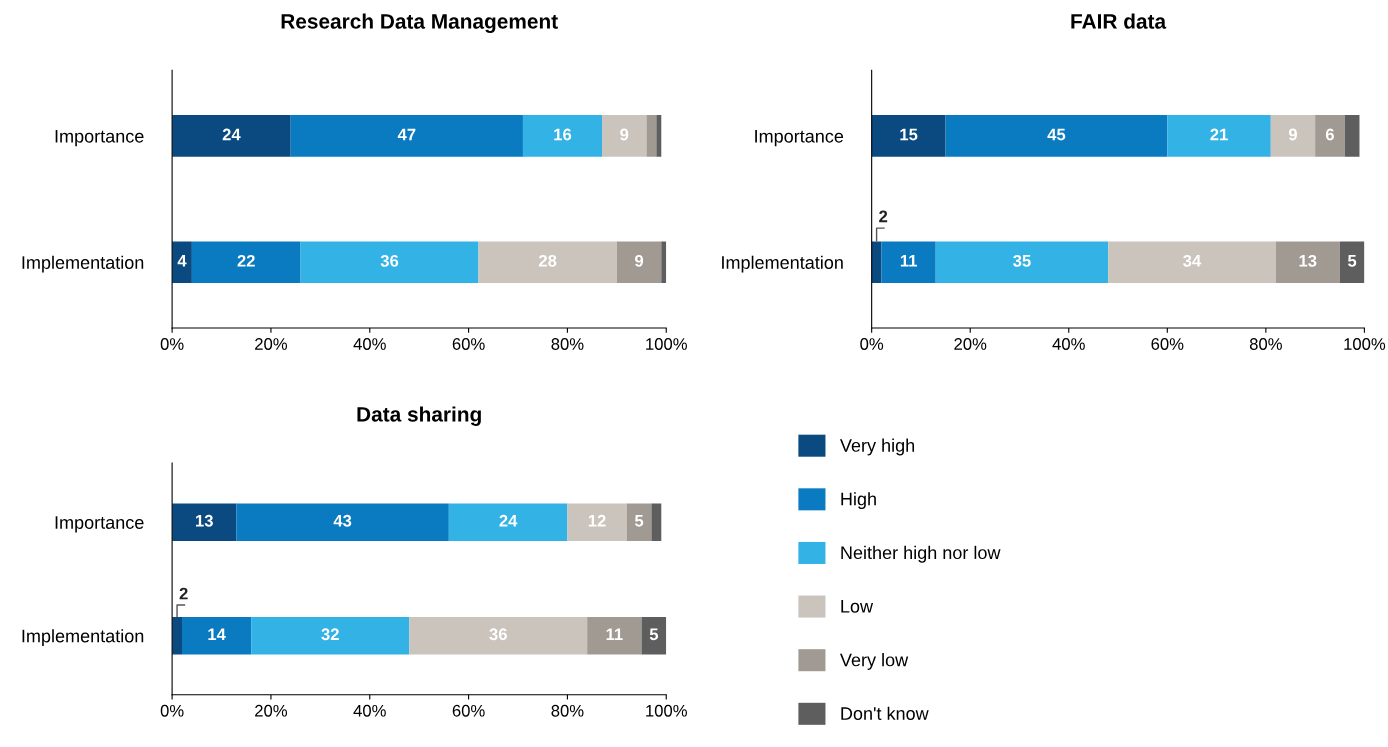  I want to click on legend-label: Don't know, so click(885, 713).